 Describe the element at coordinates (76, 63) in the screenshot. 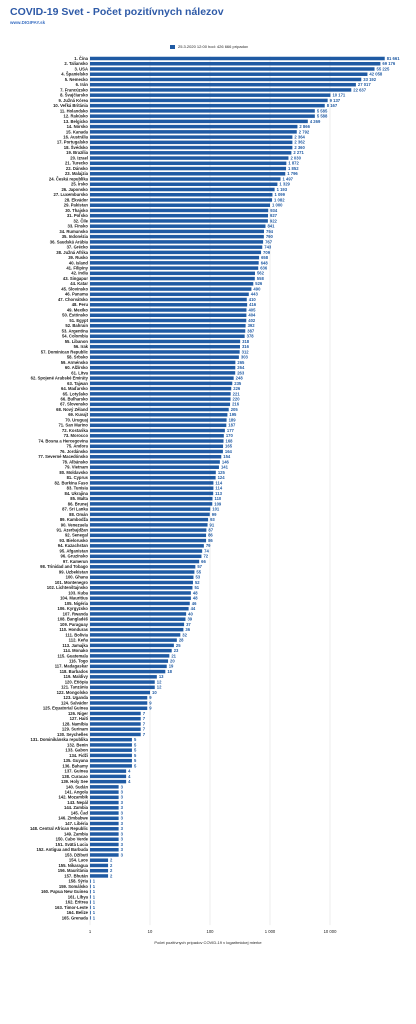

I see `category-label: 2. Taliansko` at that location.